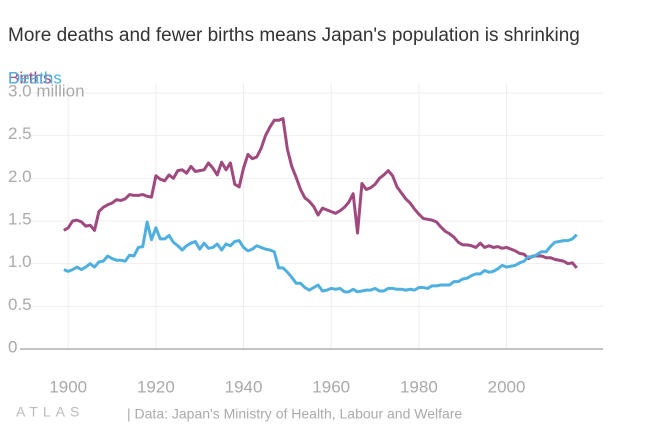  I want to click on legend-label: Births, so click(29, 77).